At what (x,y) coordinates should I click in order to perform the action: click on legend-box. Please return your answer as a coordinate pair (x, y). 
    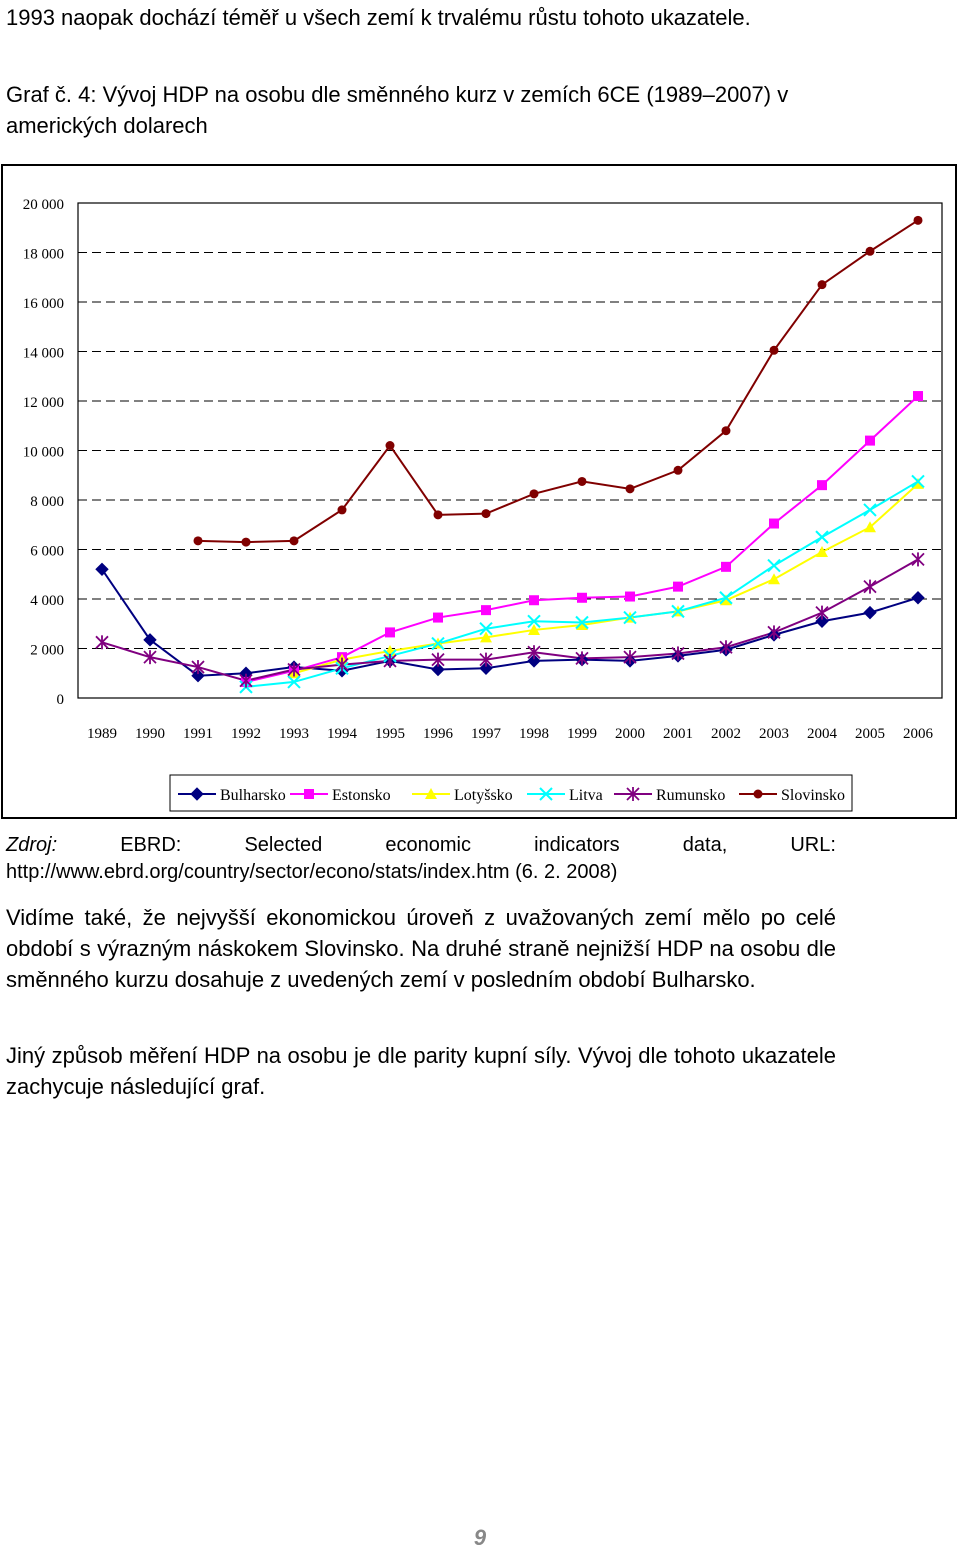
    Looking at the image, I should click on (511, 793).